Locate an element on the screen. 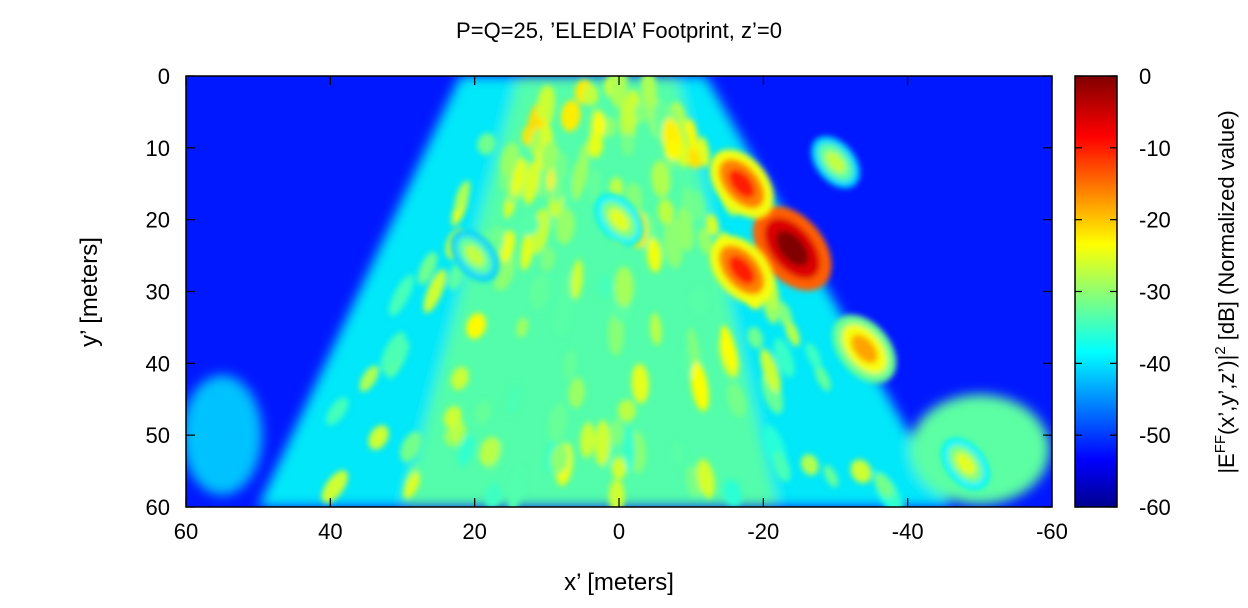 Image resolution: width=1248 pixels, height=608 pixels. field-lobe-lower-right is located at coordinates (979, 449).